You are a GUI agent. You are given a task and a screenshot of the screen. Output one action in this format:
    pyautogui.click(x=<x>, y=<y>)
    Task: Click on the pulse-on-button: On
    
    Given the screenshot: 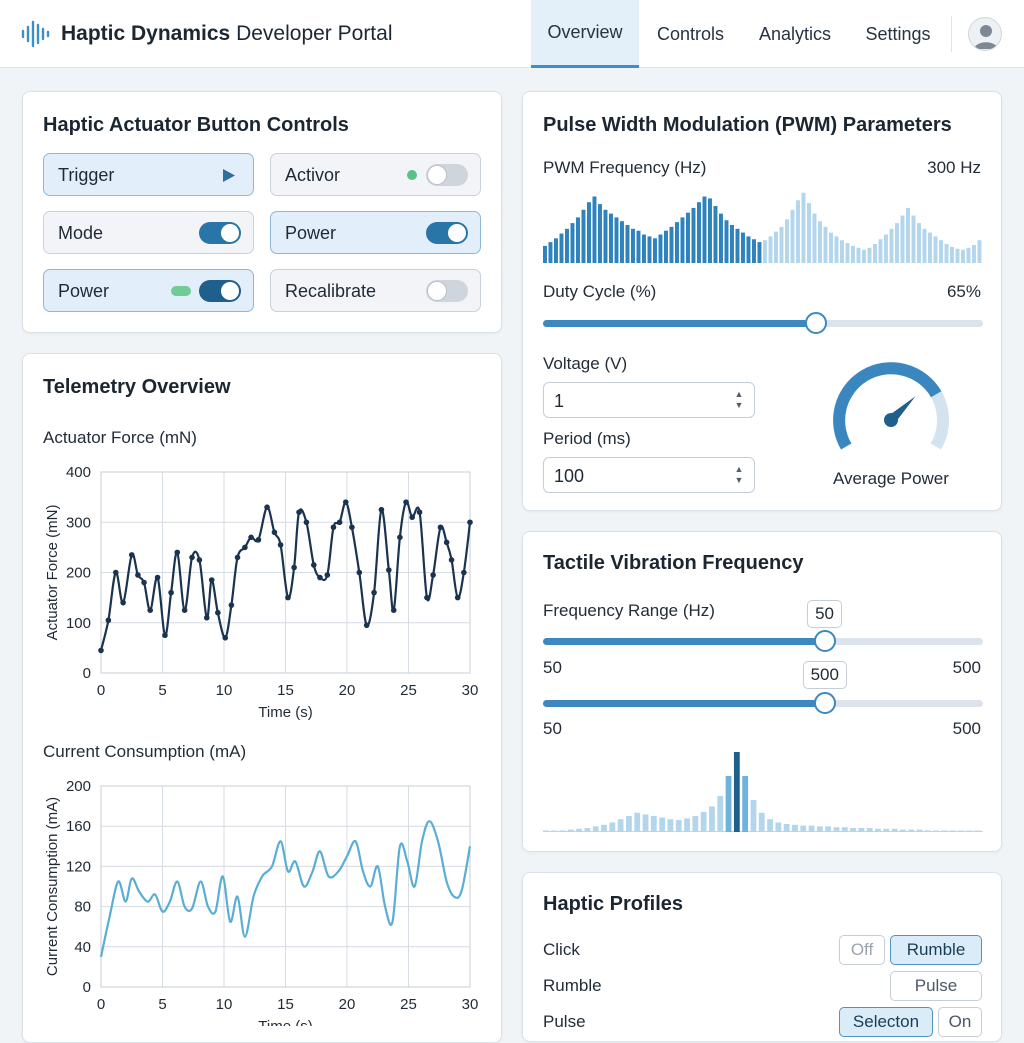 What is the action you would take?
    pyautogui.click(x=960, y=1022)
    